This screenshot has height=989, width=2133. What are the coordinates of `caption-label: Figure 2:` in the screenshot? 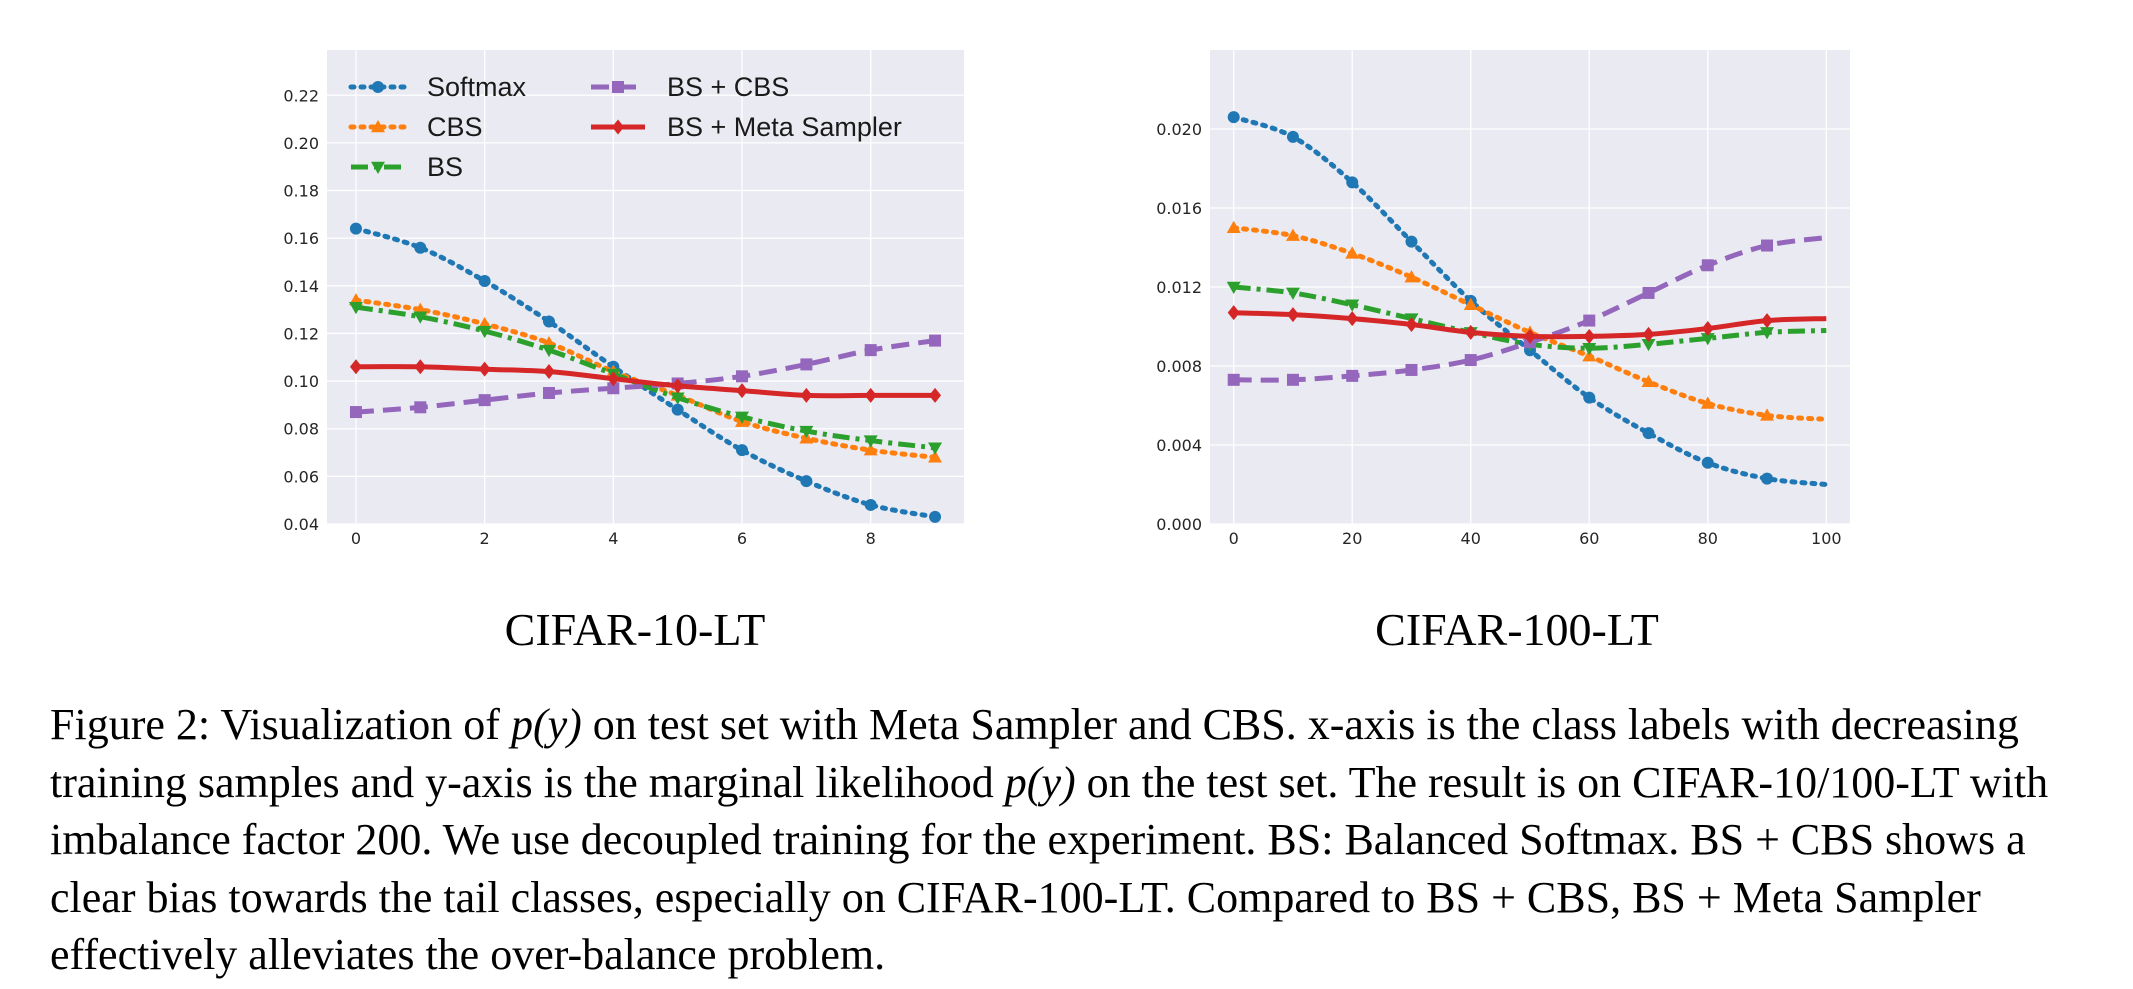 It's located at (130, 724).